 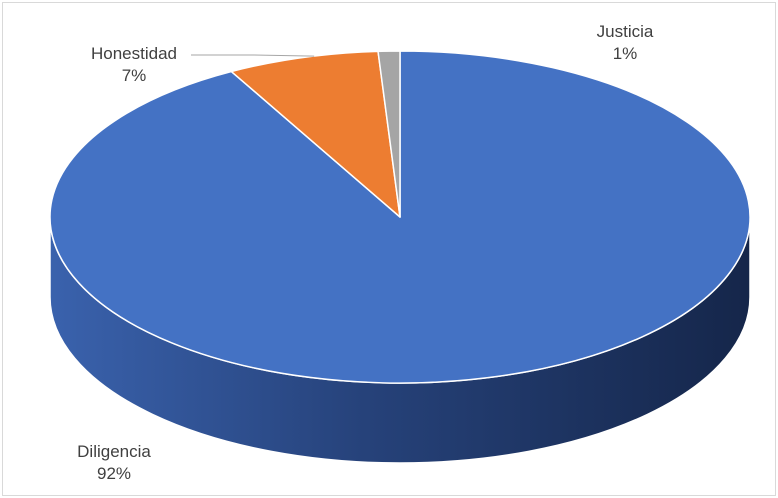 What do you see at coordinates (625, 53) in the screenshot?
I see `data-label-justicia-percent: 1%` at bounding box center [625, 53].